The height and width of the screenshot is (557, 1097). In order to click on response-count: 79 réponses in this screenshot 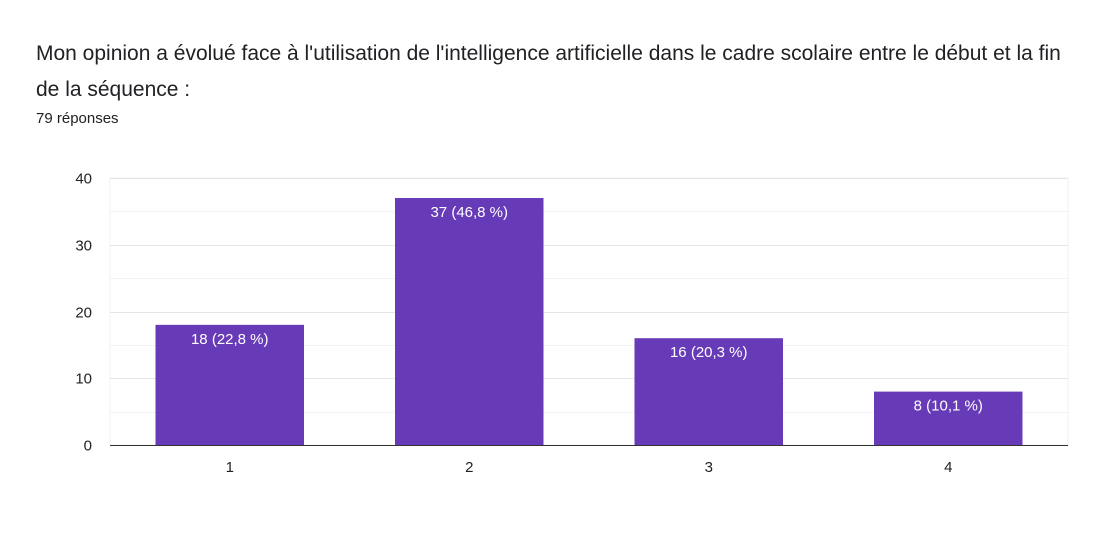, I will do `click(77, 118)`.